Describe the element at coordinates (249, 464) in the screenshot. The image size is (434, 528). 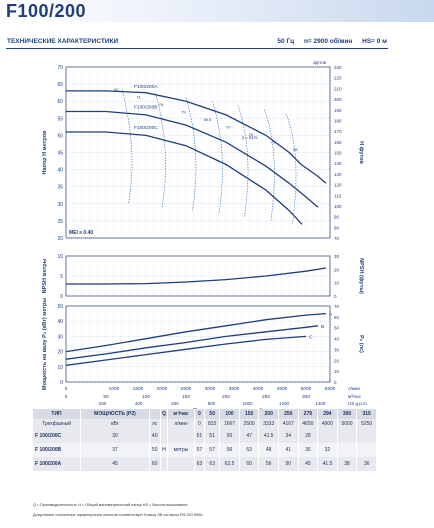
I see `head-value: 60` at that location.